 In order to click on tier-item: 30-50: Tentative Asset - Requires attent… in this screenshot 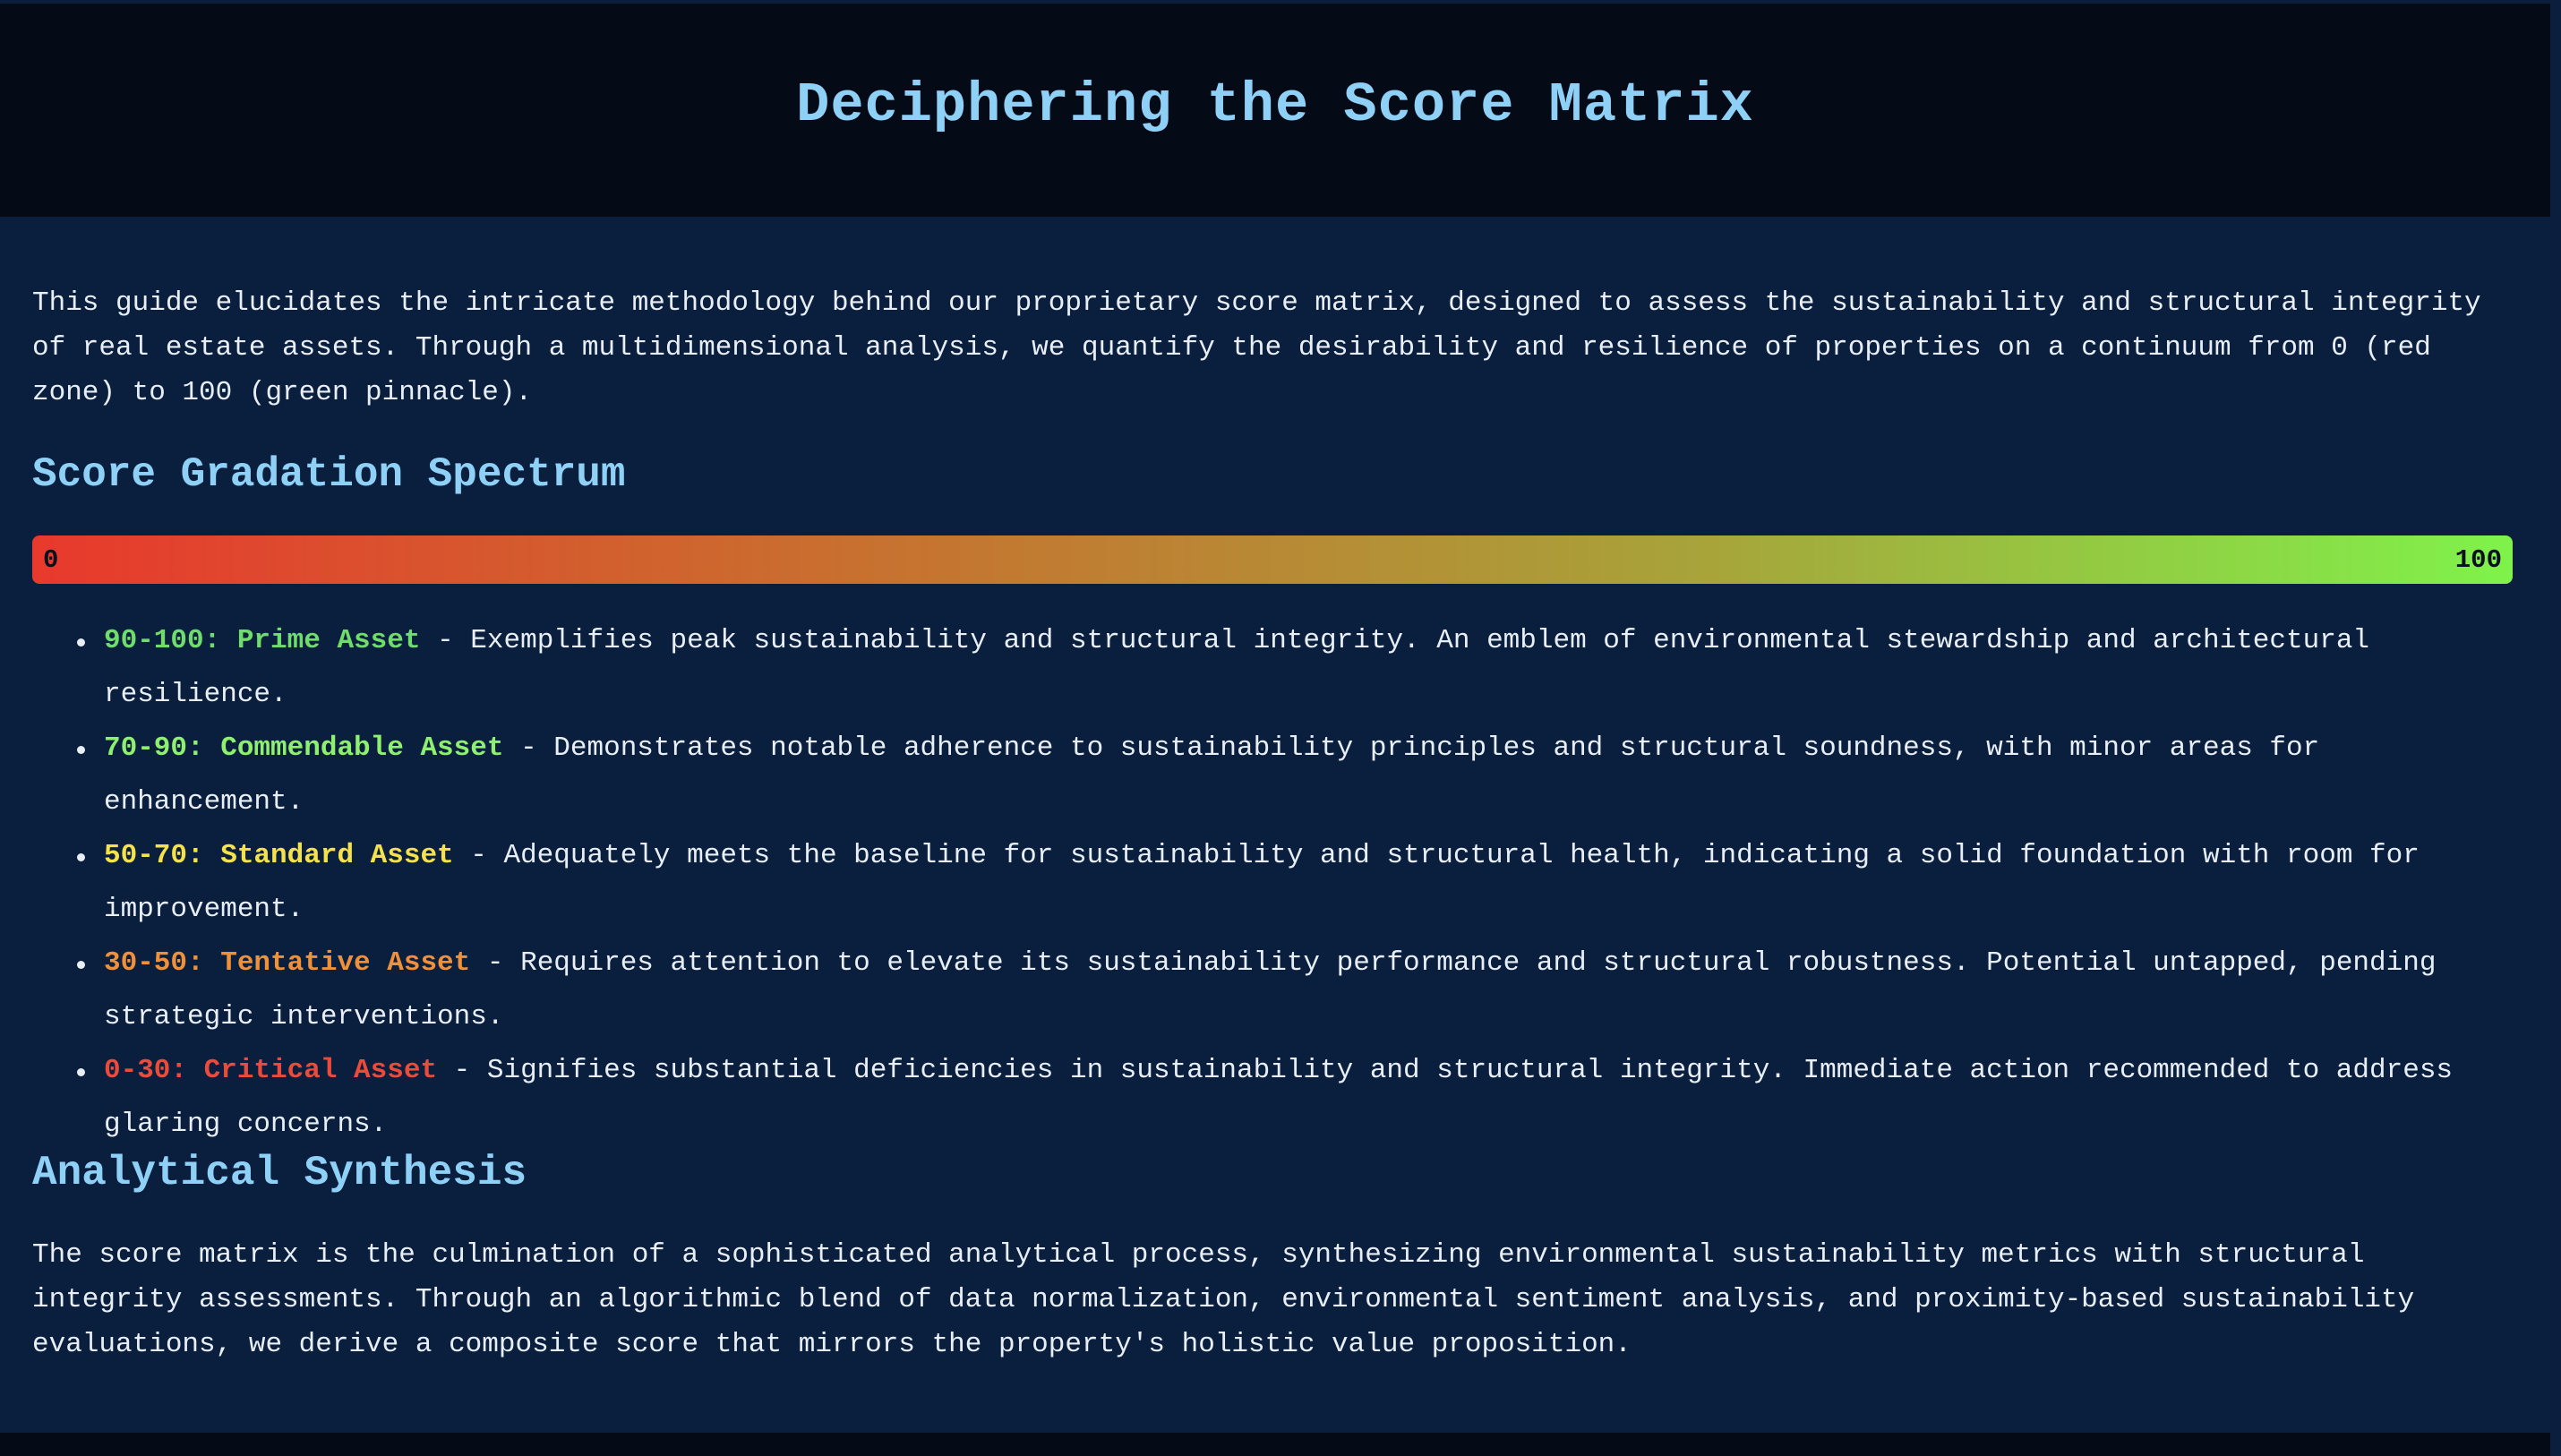, I will do `click(1295, 991)`.